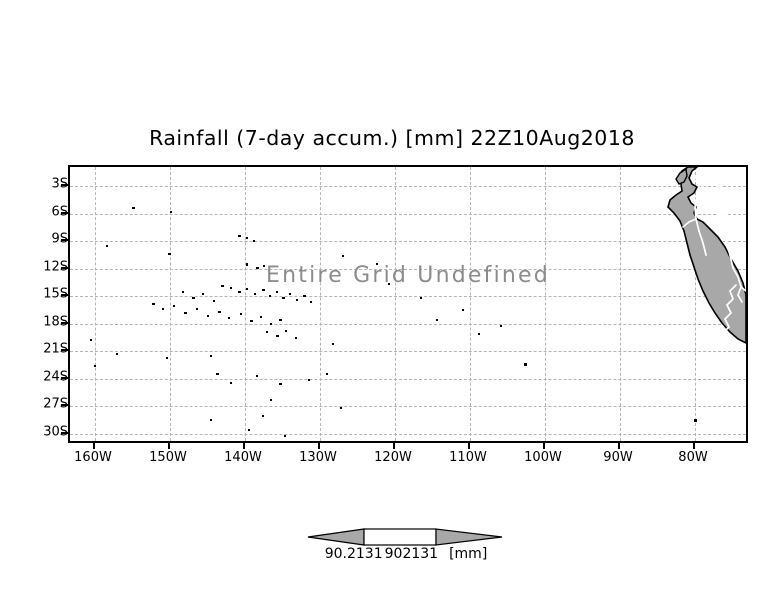 This screenshot has width=784, height=612. I want to click on y-axis-label: 24S, so click(55, 377).